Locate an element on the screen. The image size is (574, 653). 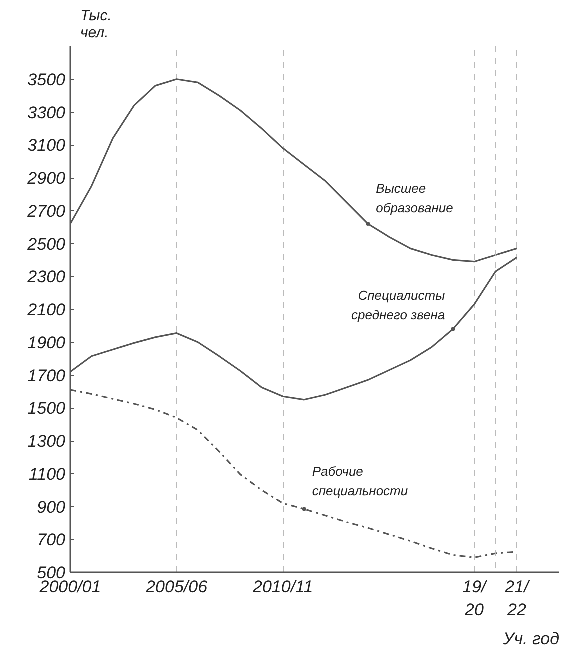
y-tick-label: 2700 is located at coordinates (46, 211).